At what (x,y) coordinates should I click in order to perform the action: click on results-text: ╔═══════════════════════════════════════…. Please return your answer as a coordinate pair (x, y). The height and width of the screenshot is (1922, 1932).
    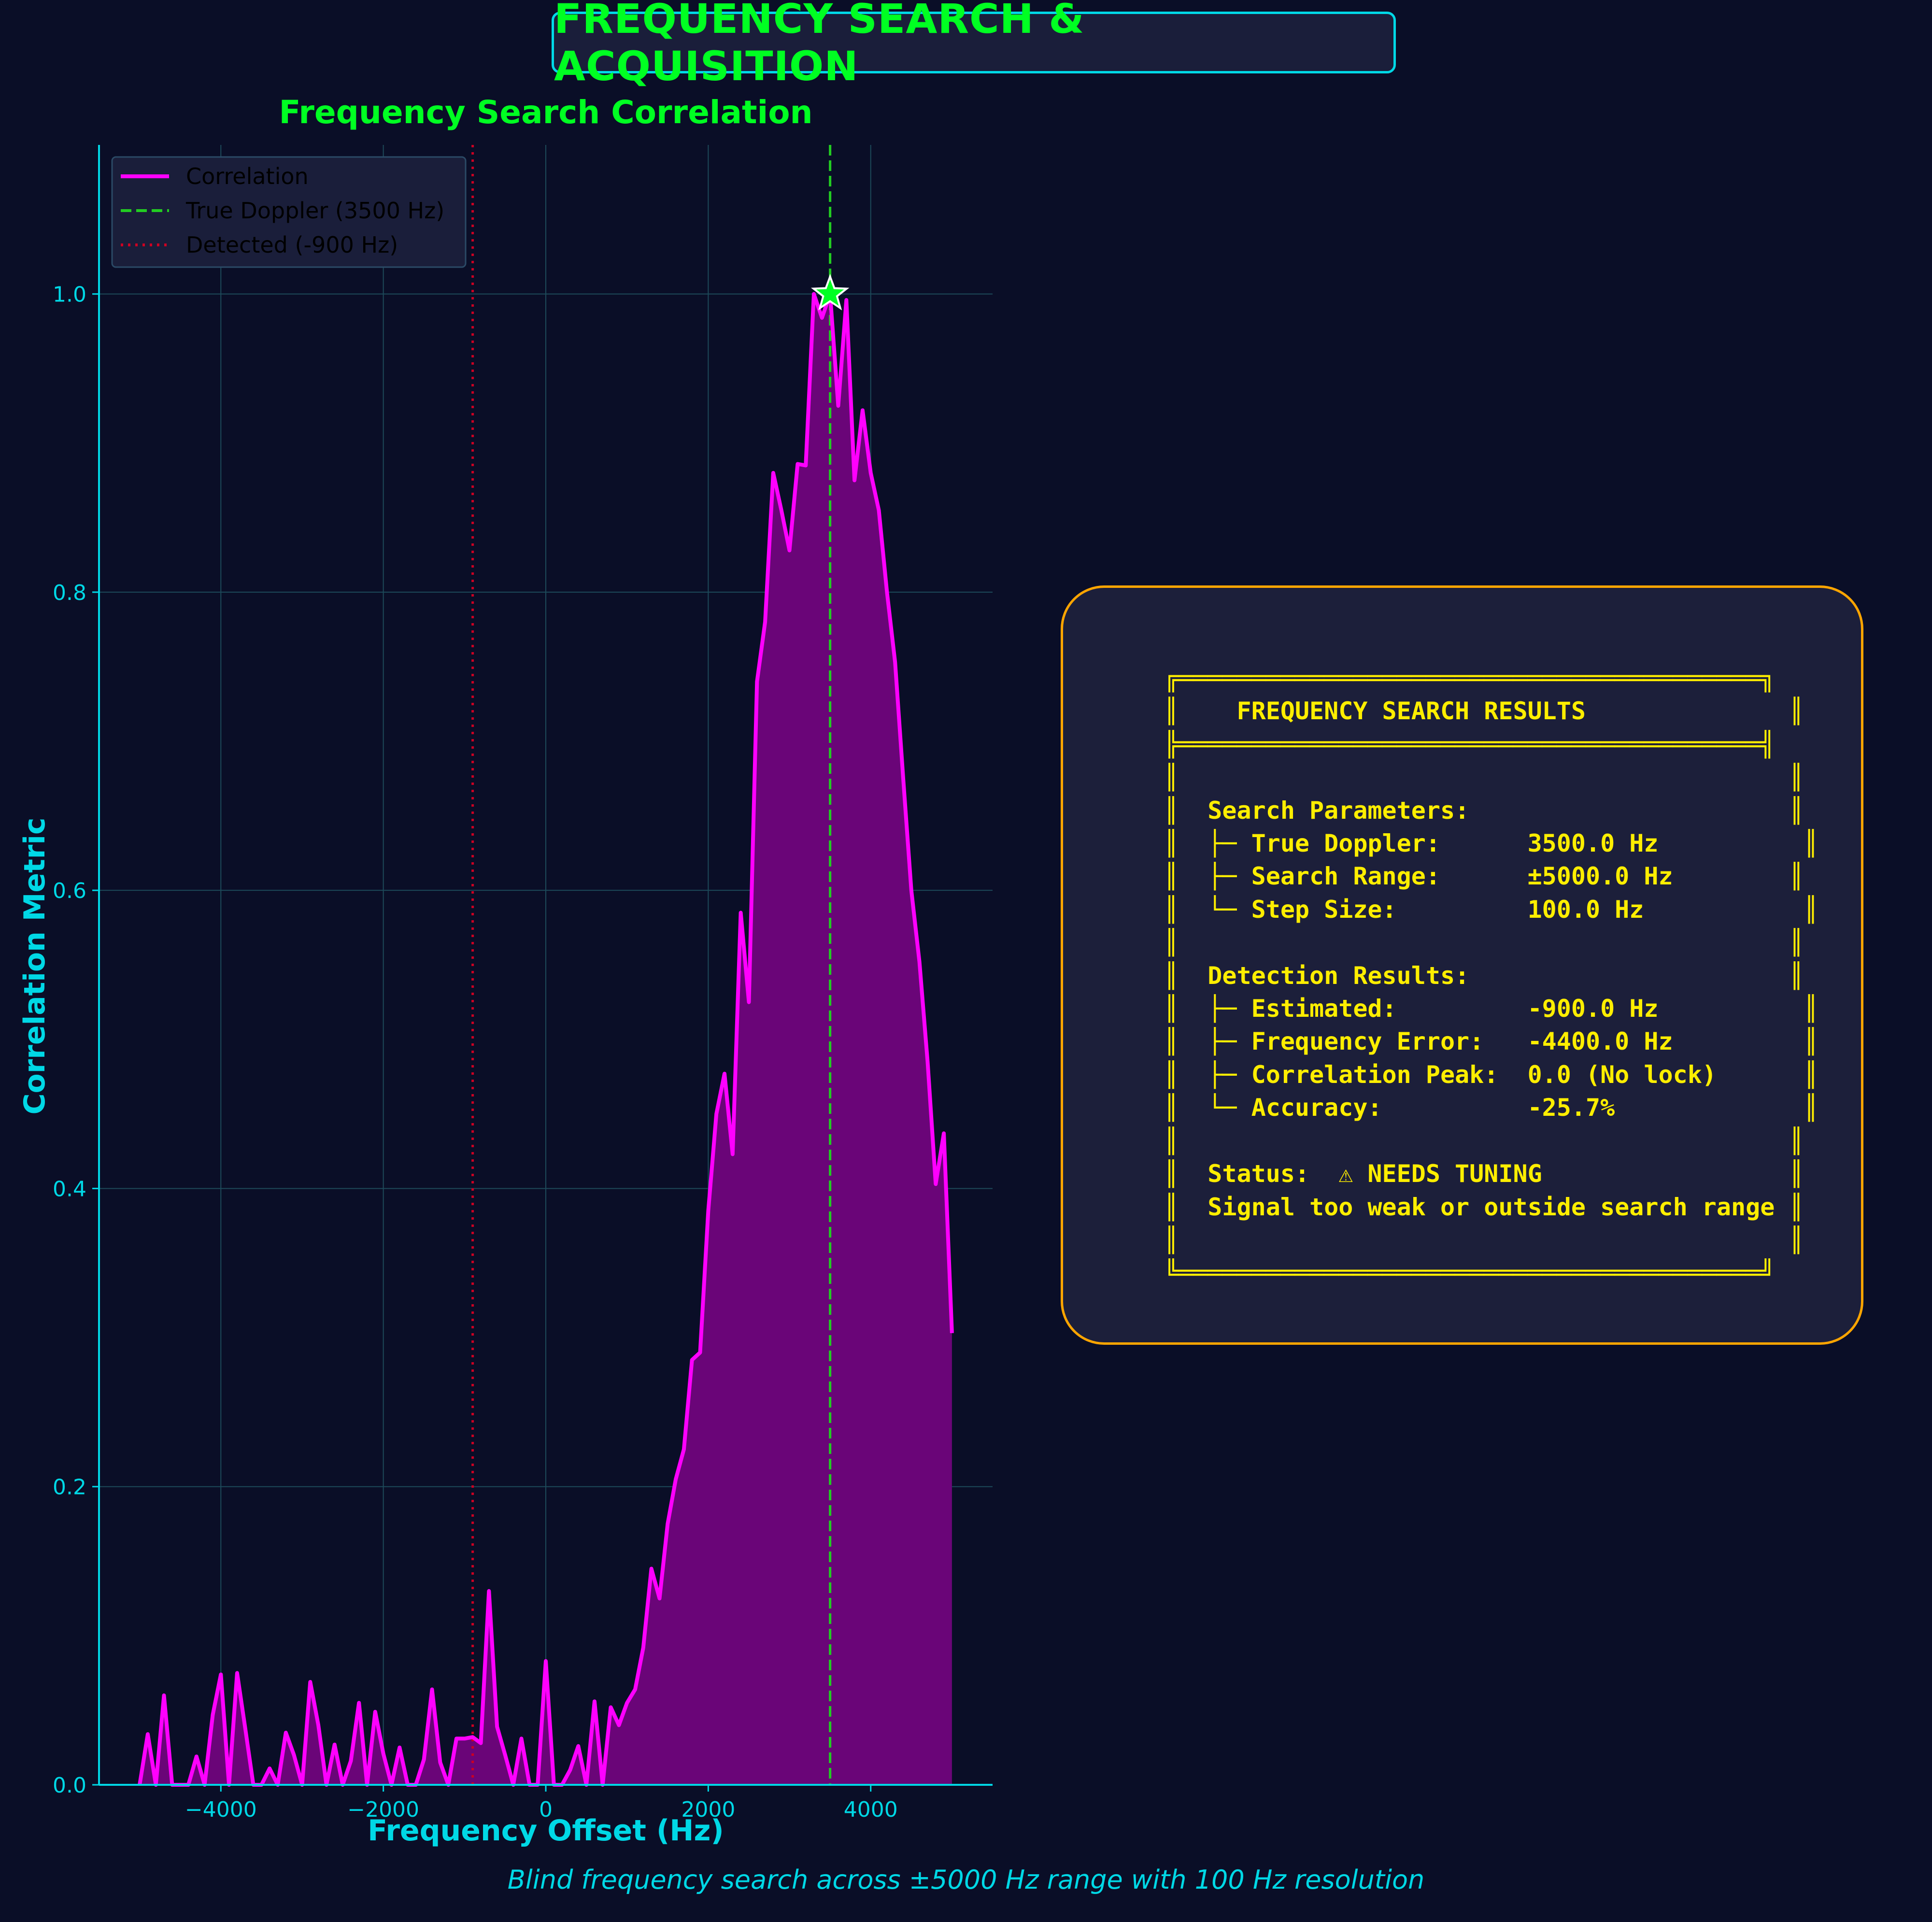
    Looking at the image, I should click on (1491, 976).